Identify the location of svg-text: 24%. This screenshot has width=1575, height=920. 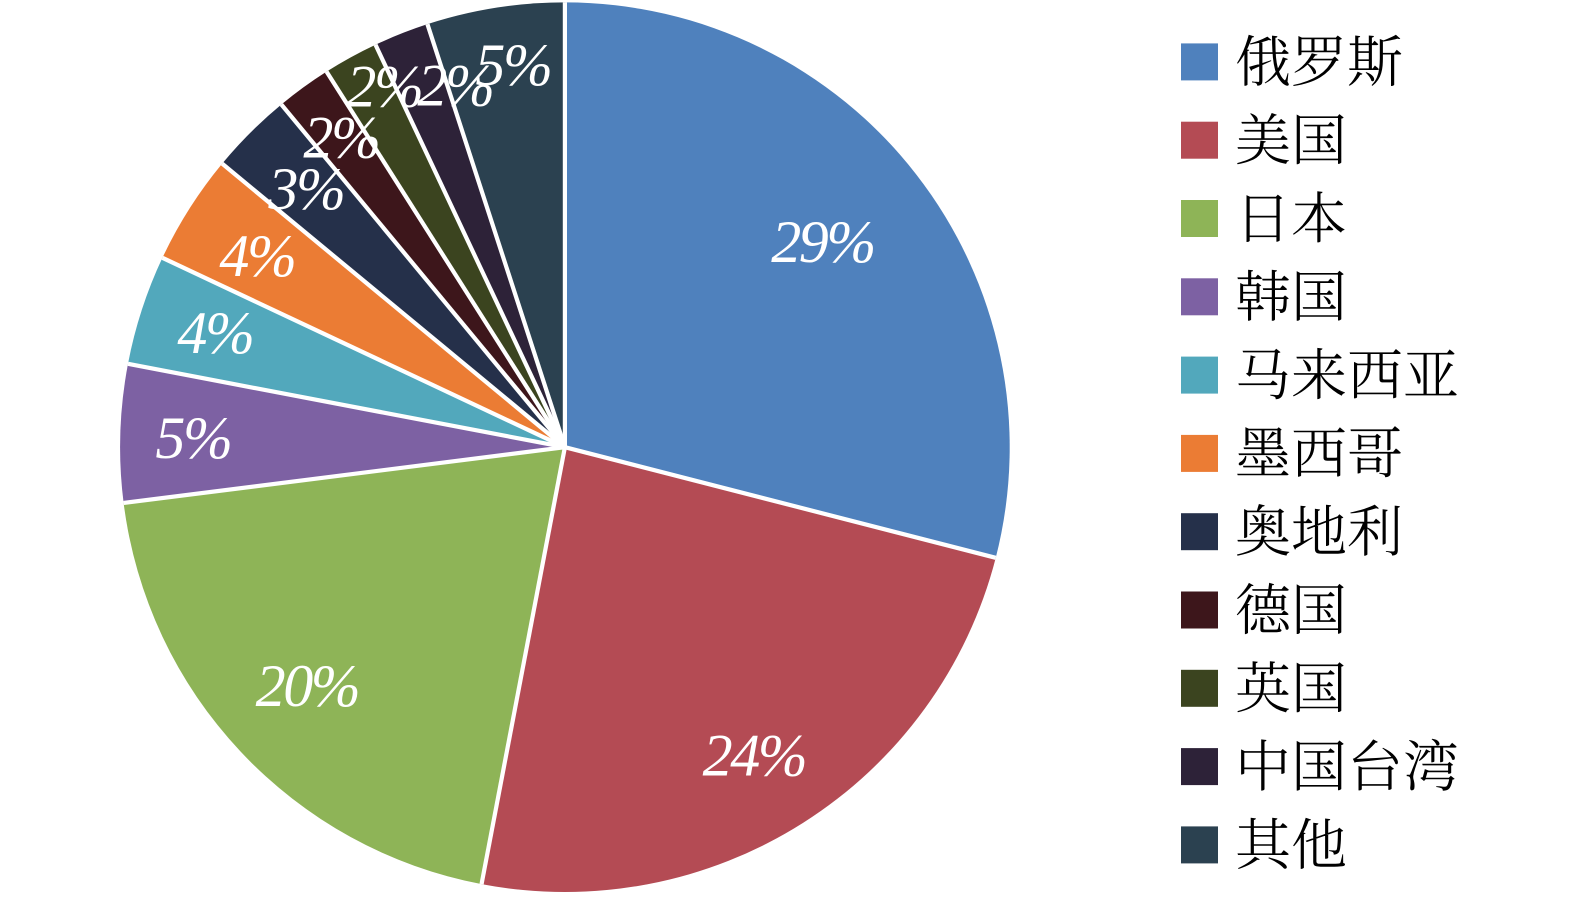
(754, 756).